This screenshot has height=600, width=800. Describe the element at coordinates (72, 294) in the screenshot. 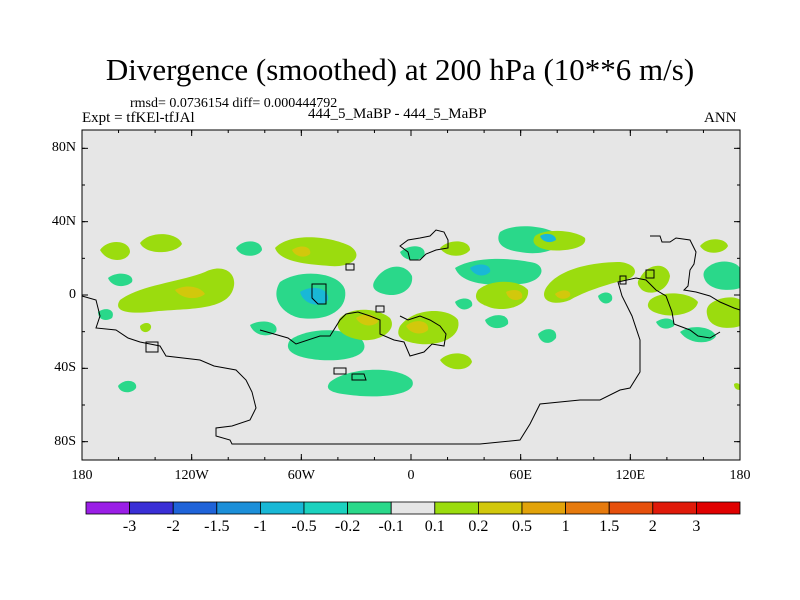

I see `lat-tick-label: 0` at that location.